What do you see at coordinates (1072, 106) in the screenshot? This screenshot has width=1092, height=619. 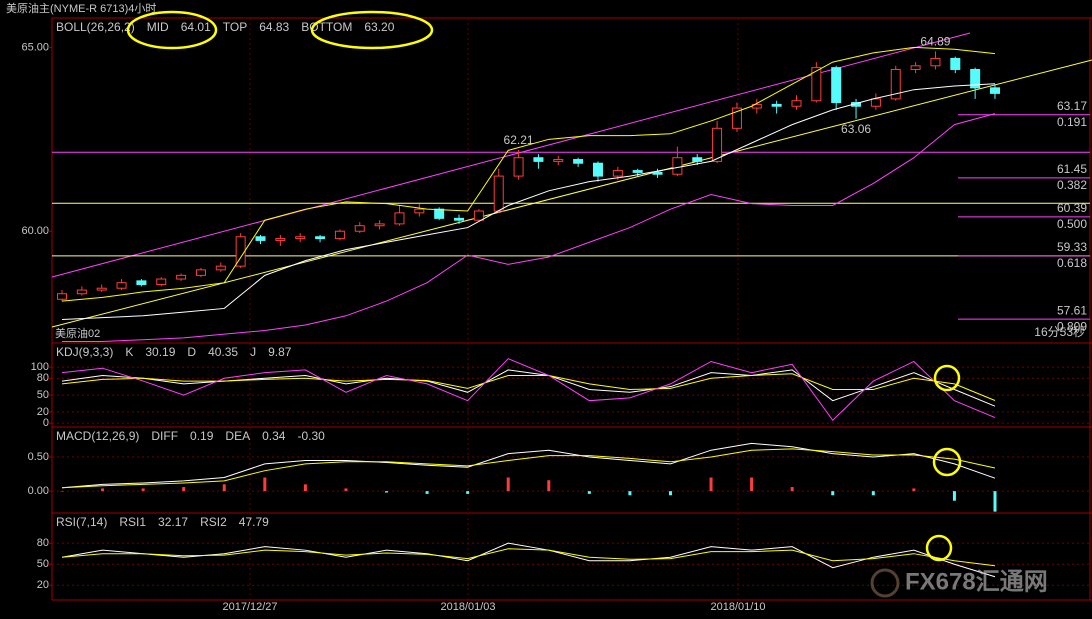 I see `fib-price: 63.17` at bounding box center [1072, 106].